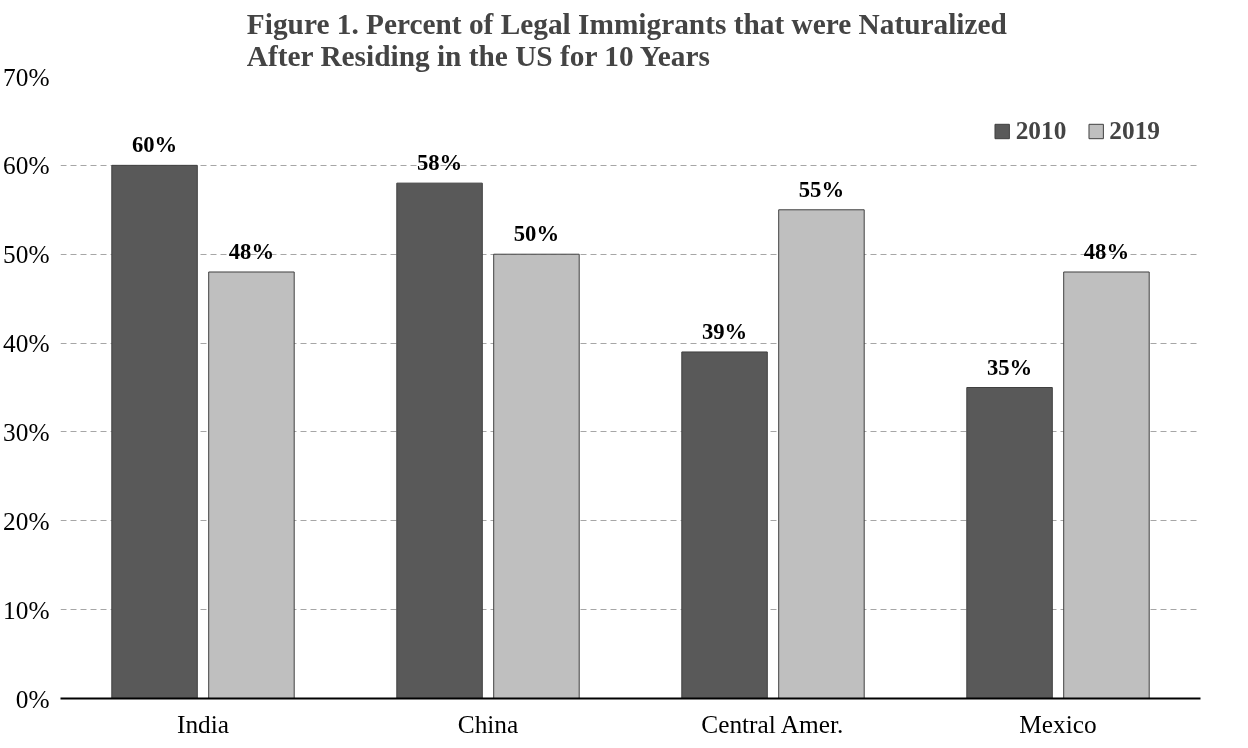 The height and width of the screenshot is (748, 1248). Describe the element at coordinates (32, 698) in the screenshot. I see `y-tick-label: 0%` at that location.